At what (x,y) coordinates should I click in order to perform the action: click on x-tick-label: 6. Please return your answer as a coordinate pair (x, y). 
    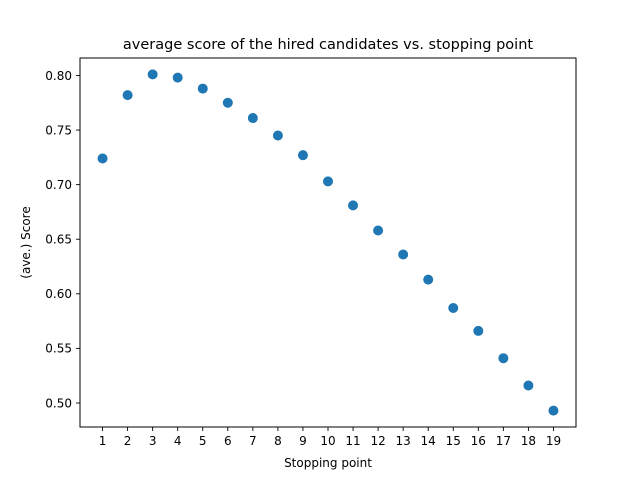
    Looking at the image, I should click on (228, 441).